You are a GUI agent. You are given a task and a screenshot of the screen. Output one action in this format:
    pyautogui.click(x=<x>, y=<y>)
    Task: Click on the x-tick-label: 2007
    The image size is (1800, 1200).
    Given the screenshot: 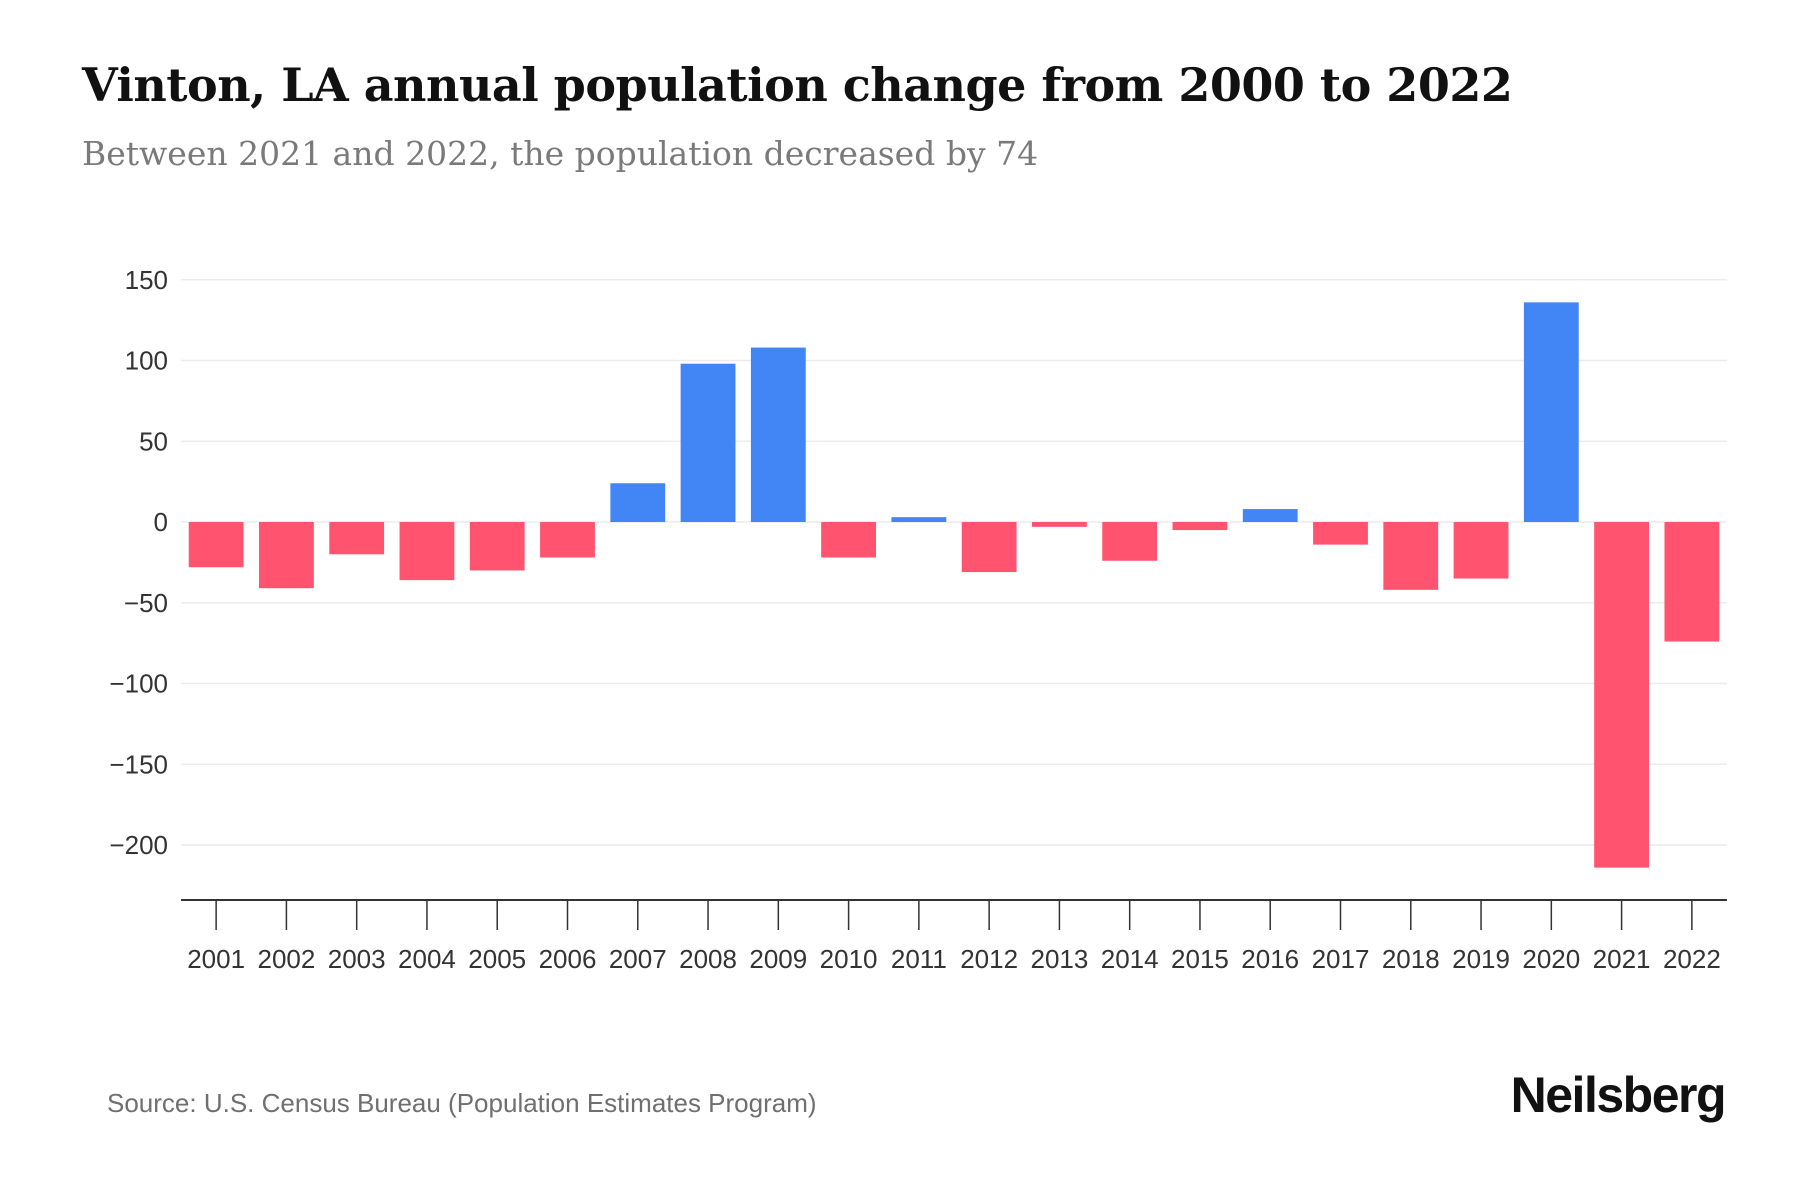 What is the action you would take?
    pyautogui.click(x=638, y=959)
    